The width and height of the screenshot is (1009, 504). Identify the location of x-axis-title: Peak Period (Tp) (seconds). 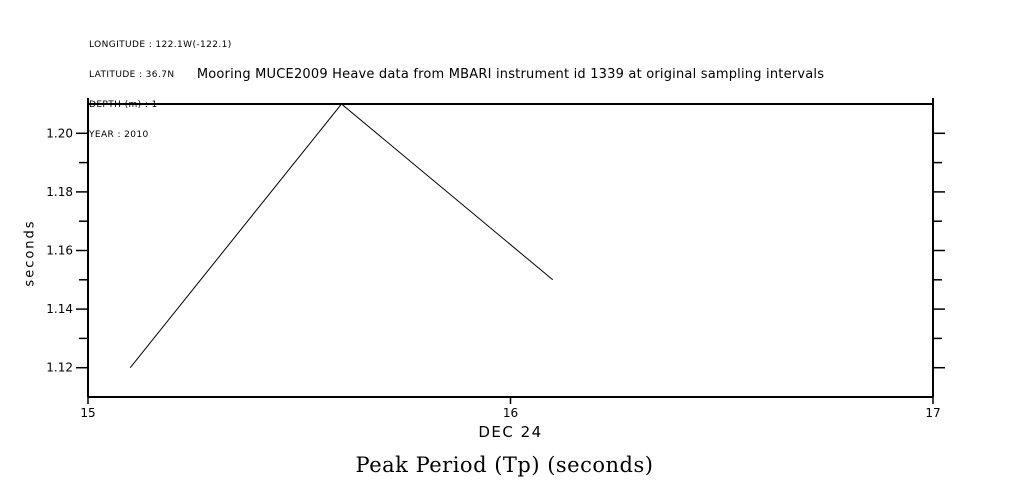
(504, 465).